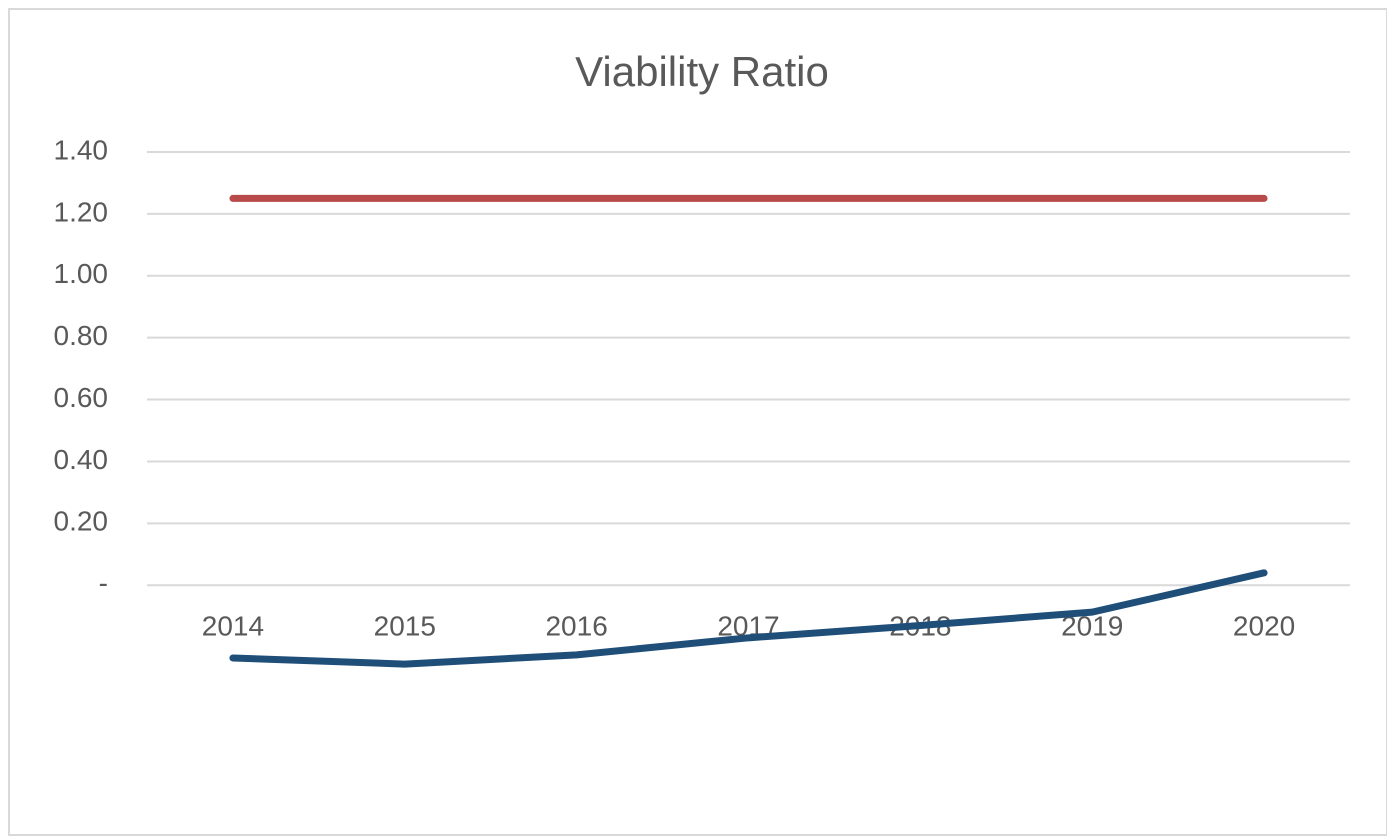 The image size is (1387, 836). I want to click on x-tick-label: 2015, so click(405, 626).